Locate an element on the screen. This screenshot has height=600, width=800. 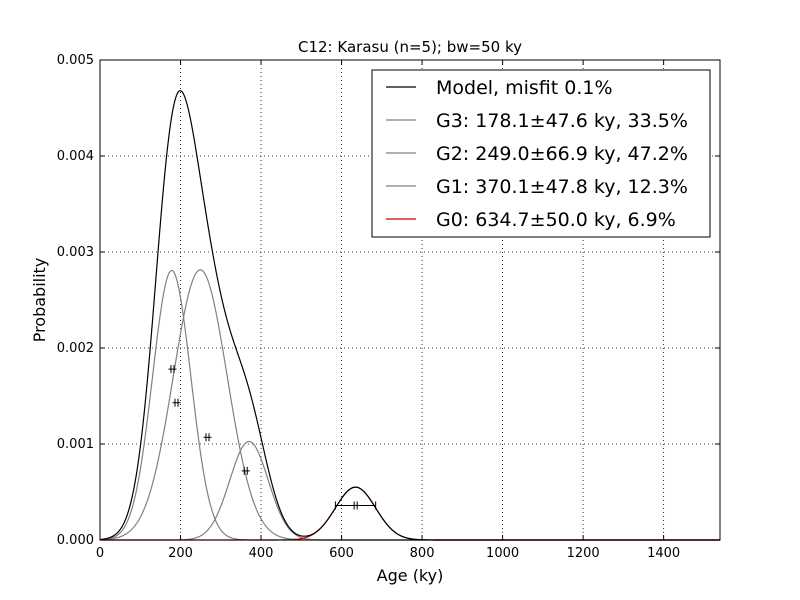
y-tick-label: 0.000 is located at coordinates (75, 540).